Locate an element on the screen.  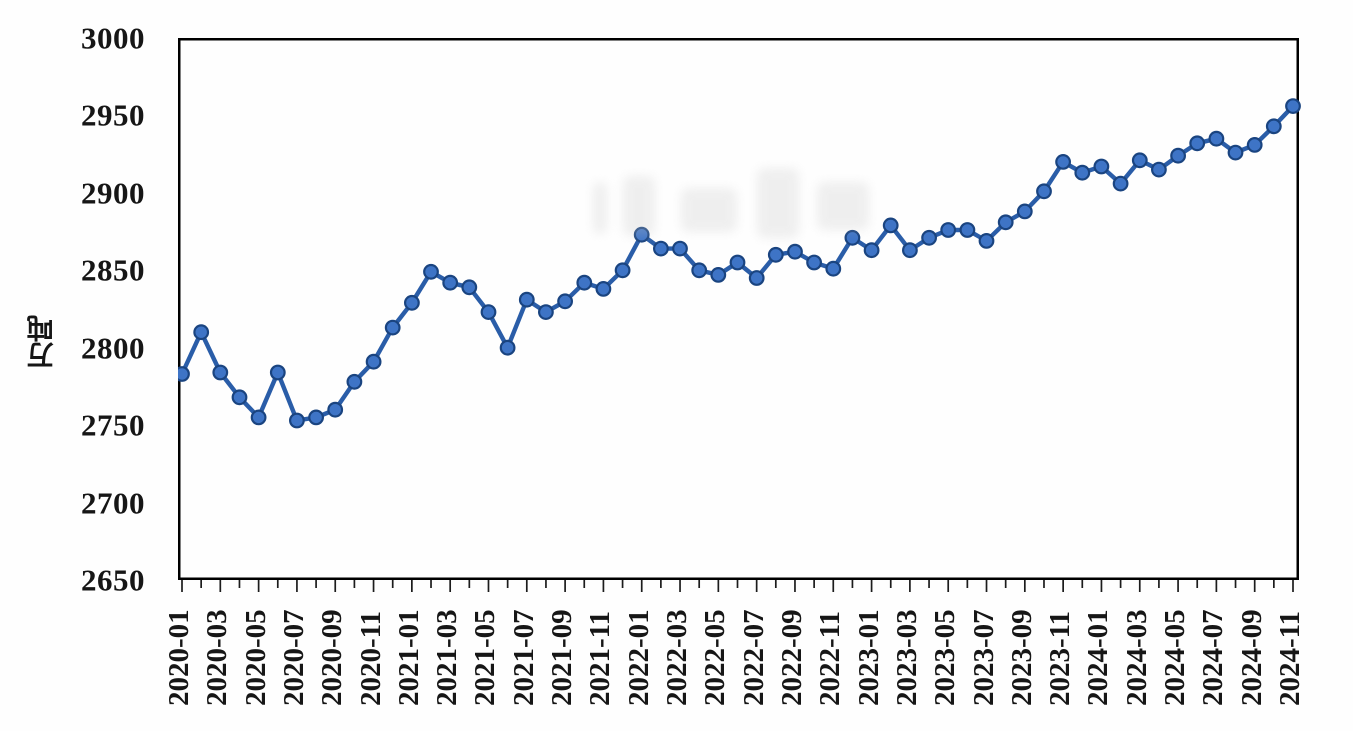
y-tick-label: 2900 is located at coordinates (113, 193).